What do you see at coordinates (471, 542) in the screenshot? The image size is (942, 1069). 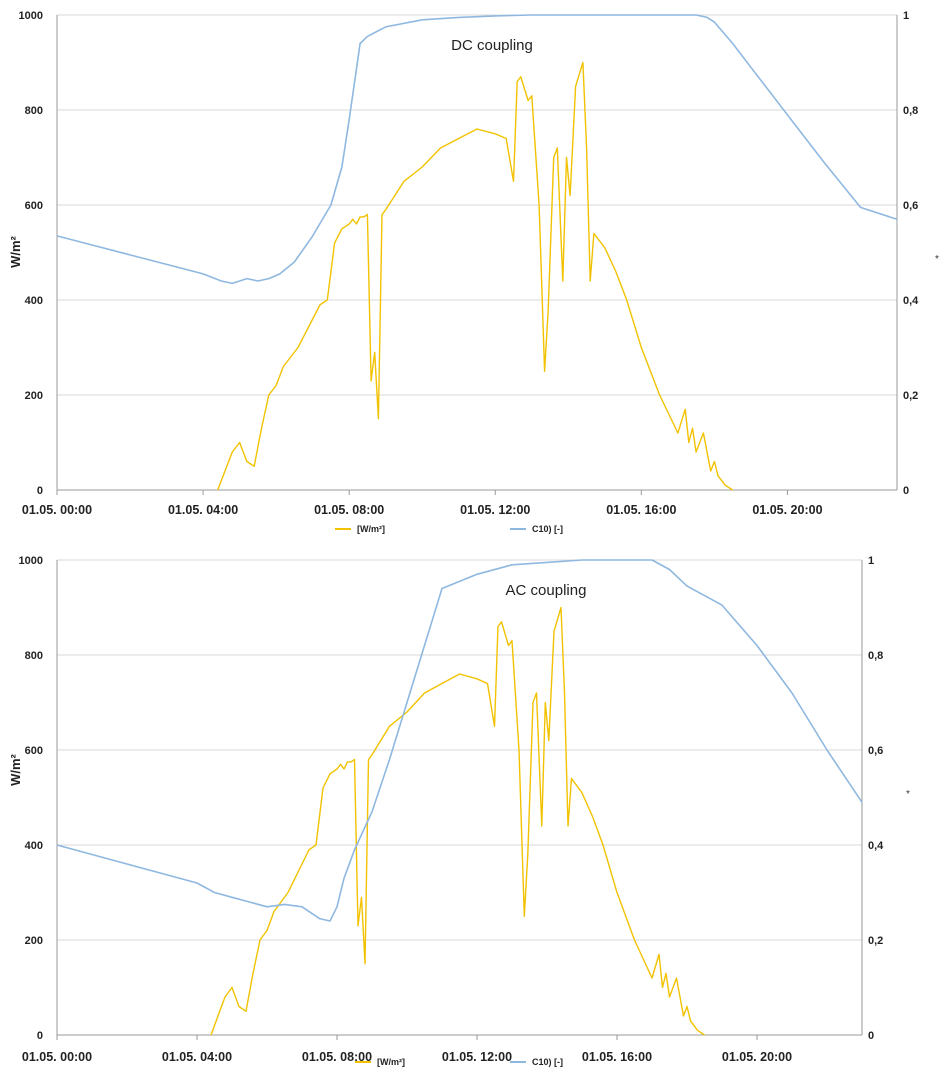 I see `panel-divider` at bounding box center [471, 542].